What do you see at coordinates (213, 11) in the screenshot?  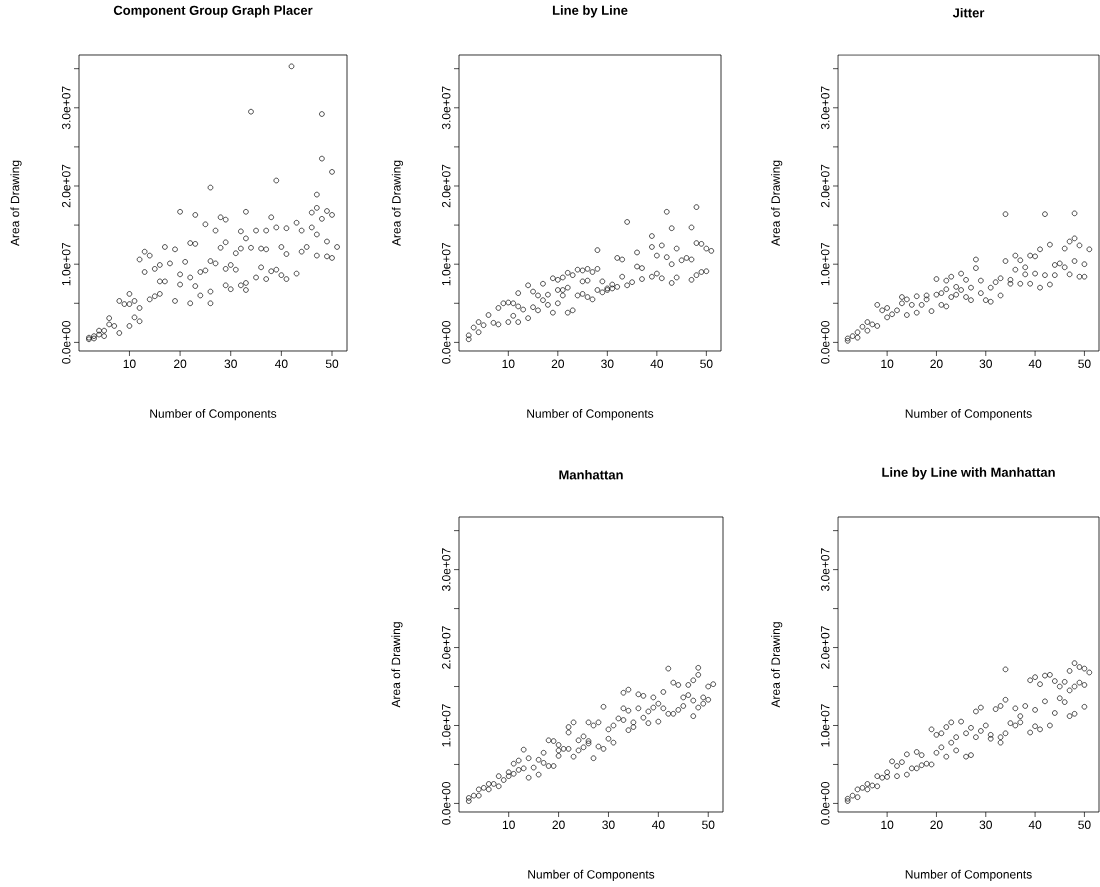 I see `chart-title: Component Group Graph Placer` at bounding box center [213, 11].